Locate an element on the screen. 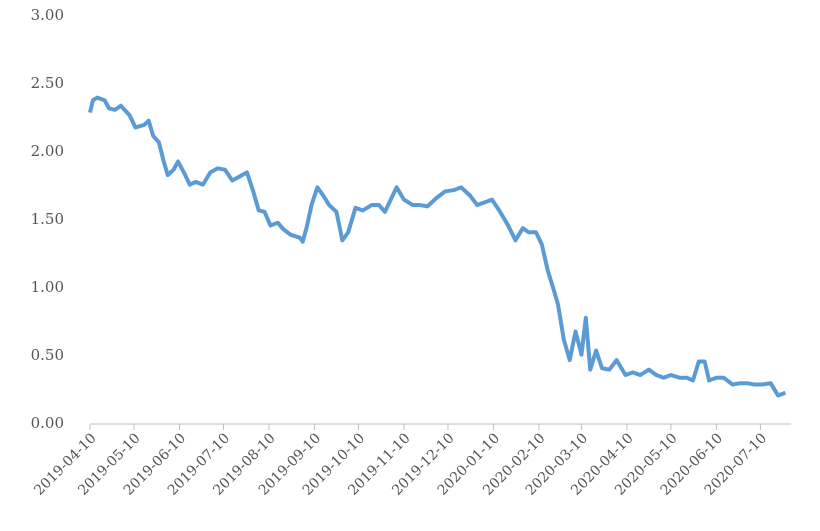  y-tick-label: 2.50 is located at coordinates (47, 83).